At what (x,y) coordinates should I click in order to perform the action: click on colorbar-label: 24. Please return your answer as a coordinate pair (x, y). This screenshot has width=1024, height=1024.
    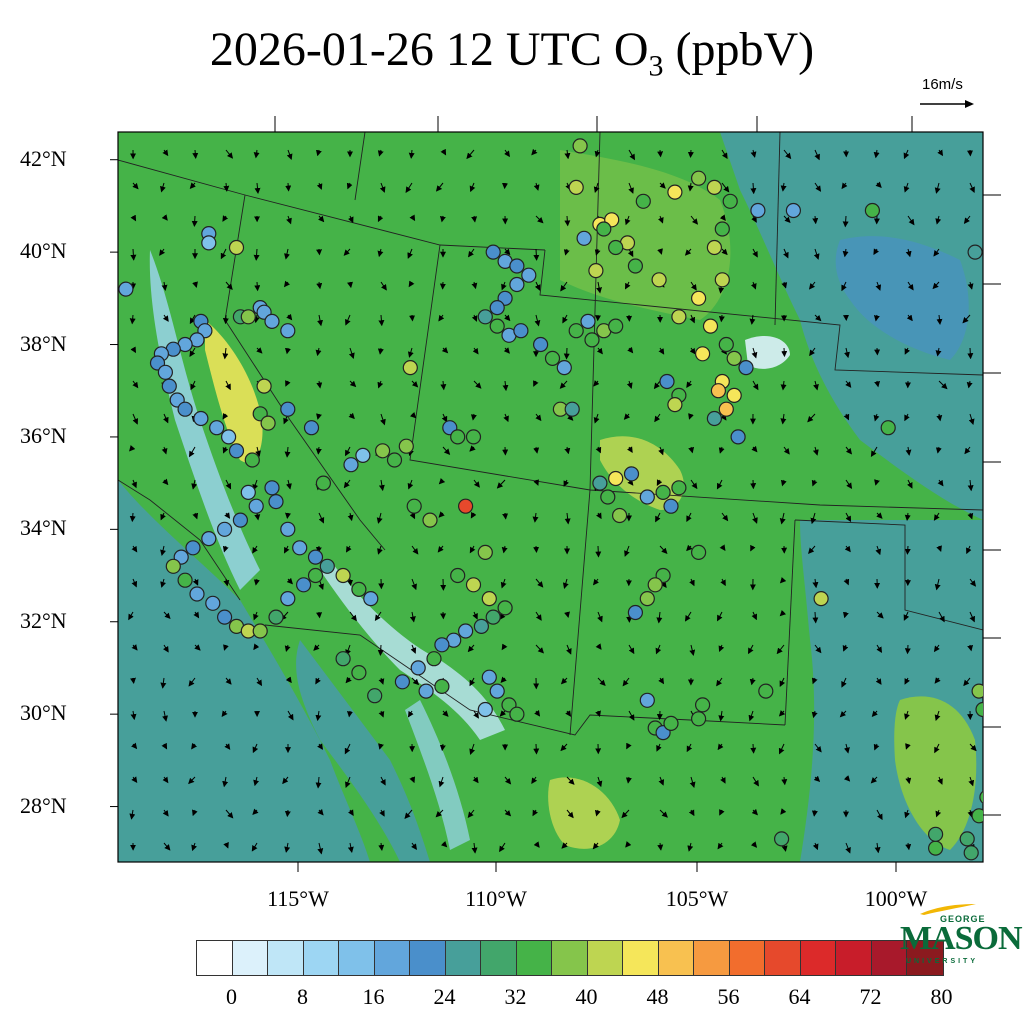
    Looking at the image, I should click on (444, 996).